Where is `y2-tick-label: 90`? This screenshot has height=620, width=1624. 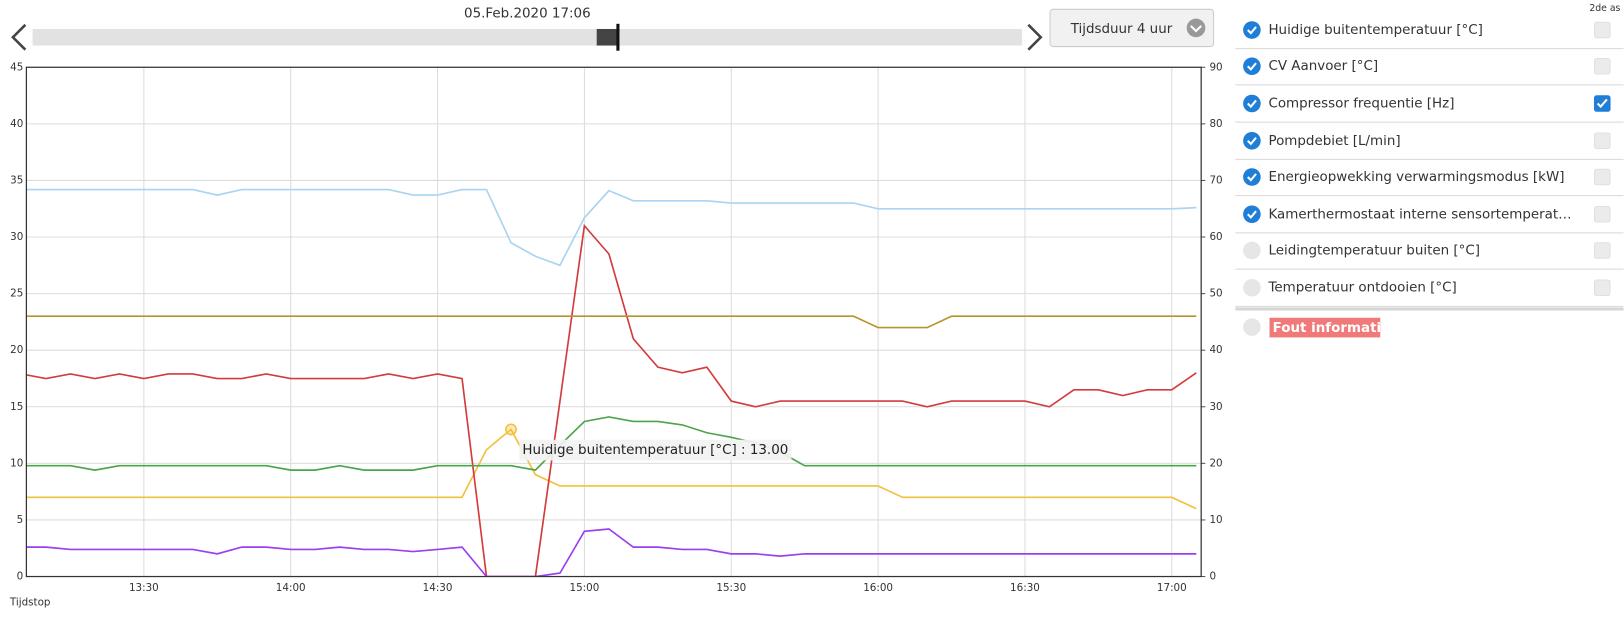
y2-tick-label: 90 is located at coordinates (1215, 67).